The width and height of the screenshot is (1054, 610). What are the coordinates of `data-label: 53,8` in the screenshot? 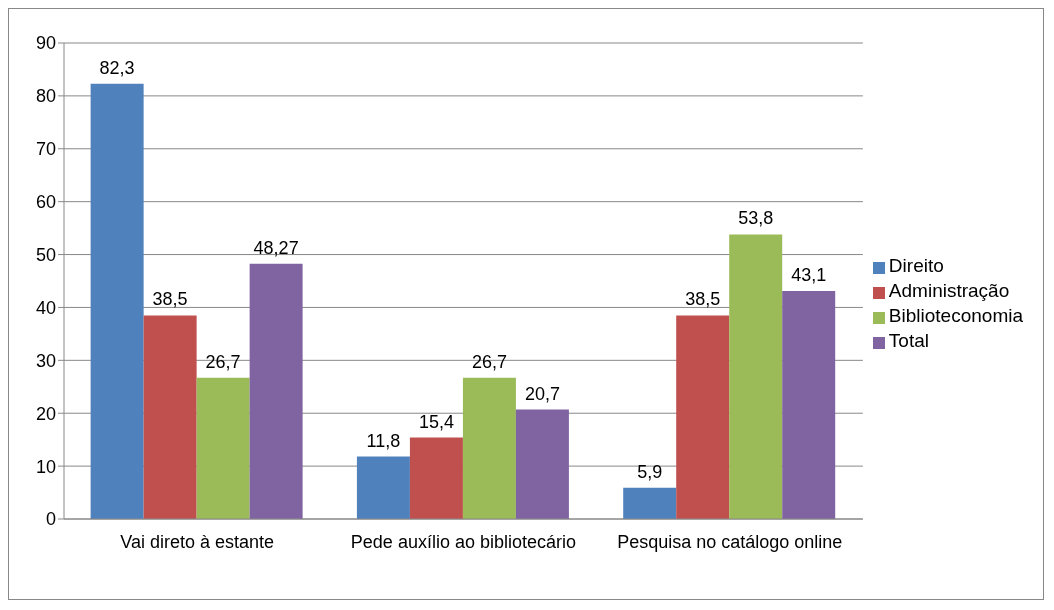 It's located at (756, 218).